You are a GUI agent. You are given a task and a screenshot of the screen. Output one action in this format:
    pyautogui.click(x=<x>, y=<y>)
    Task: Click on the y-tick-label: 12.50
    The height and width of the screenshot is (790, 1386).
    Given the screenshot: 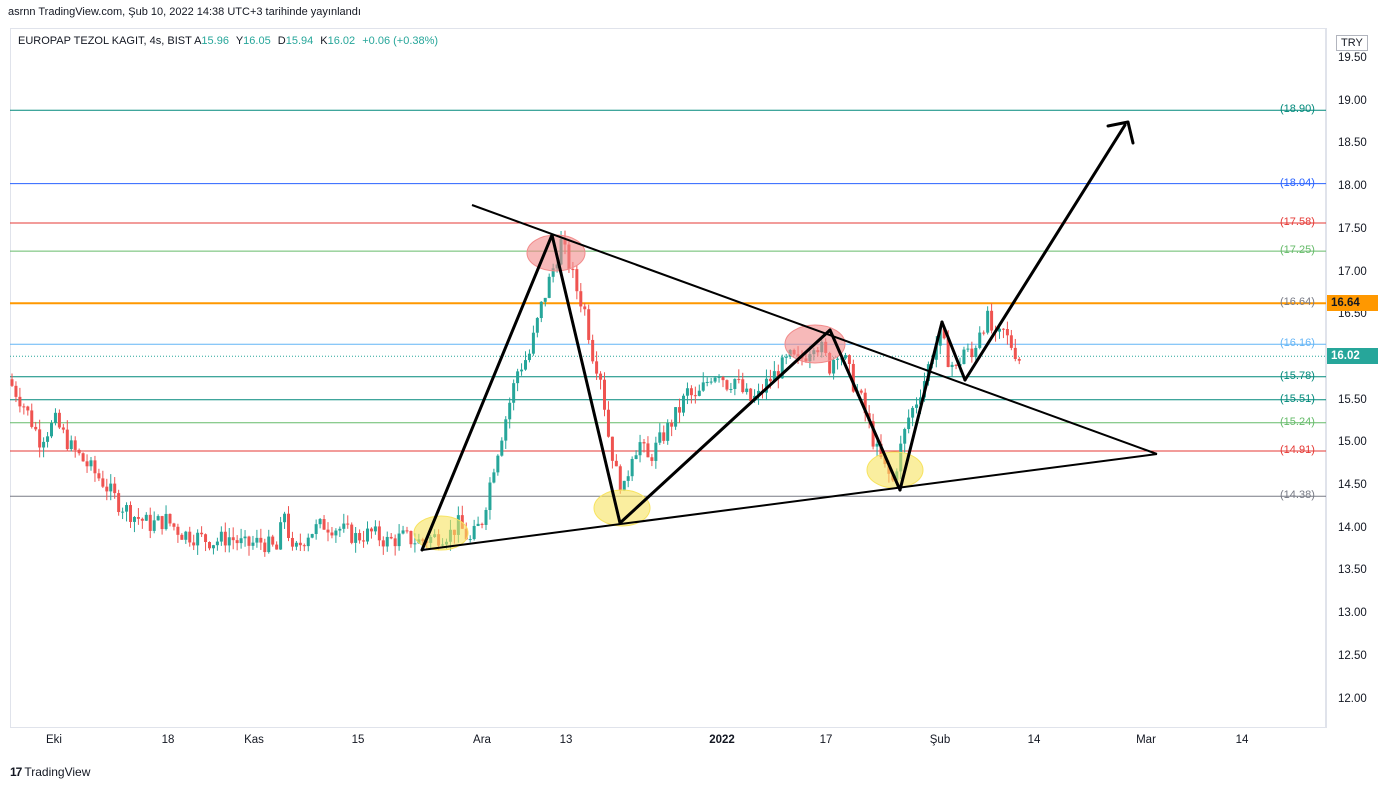 What is the action you would take?
    pyautogui.click(x=1352, y=655)
    